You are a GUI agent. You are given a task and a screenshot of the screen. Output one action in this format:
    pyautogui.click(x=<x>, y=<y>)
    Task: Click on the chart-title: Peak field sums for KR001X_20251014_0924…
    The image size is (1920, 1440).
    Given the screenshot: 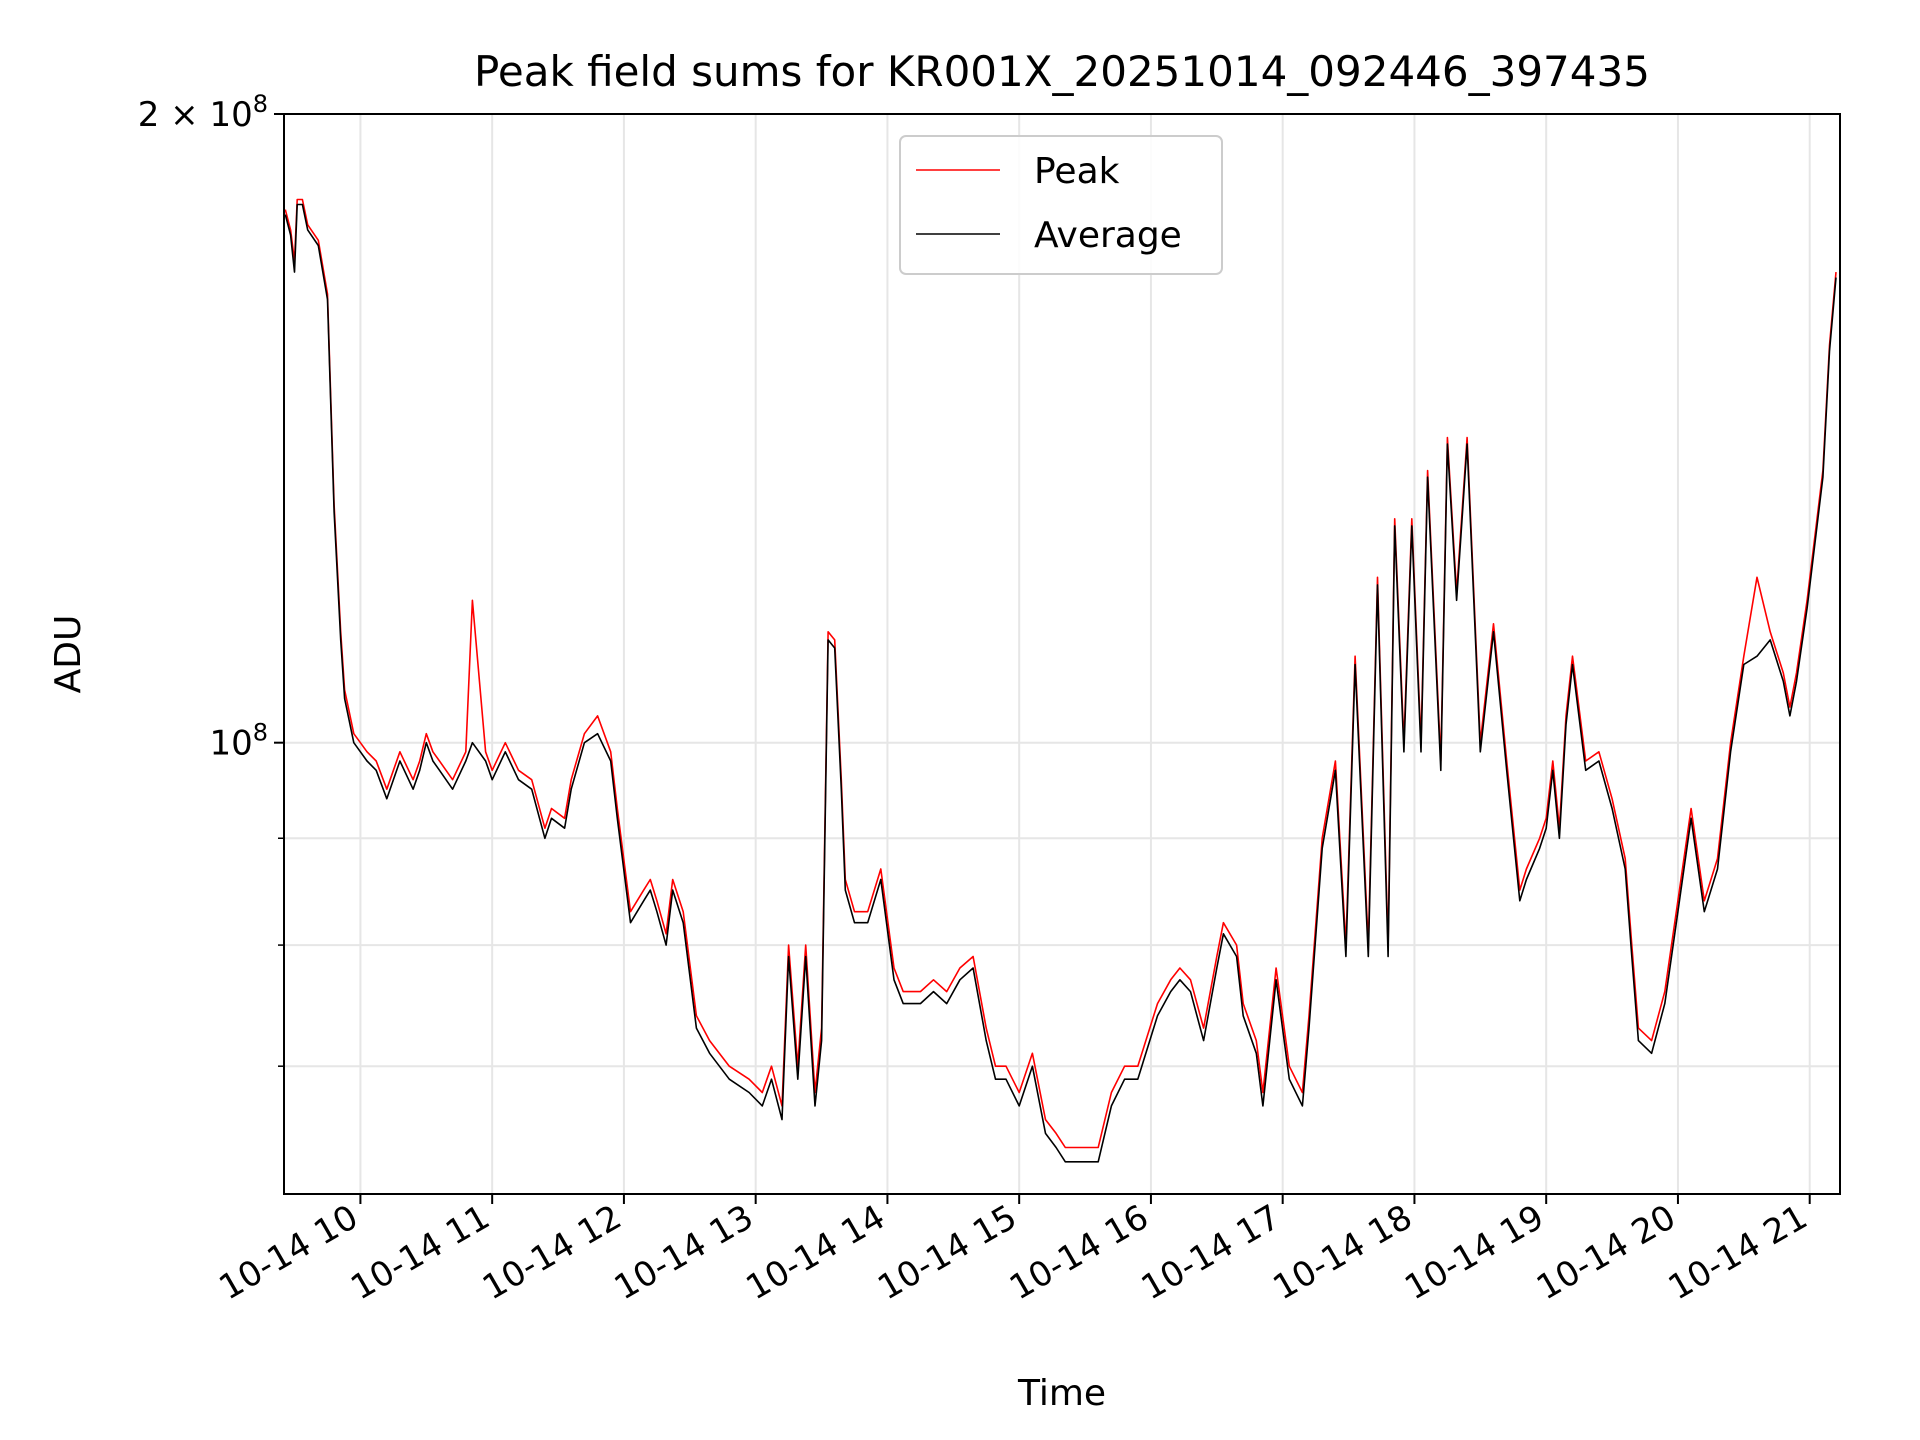 What is the action you would take?
    pyautogui.click(x=1062, y=71)
    